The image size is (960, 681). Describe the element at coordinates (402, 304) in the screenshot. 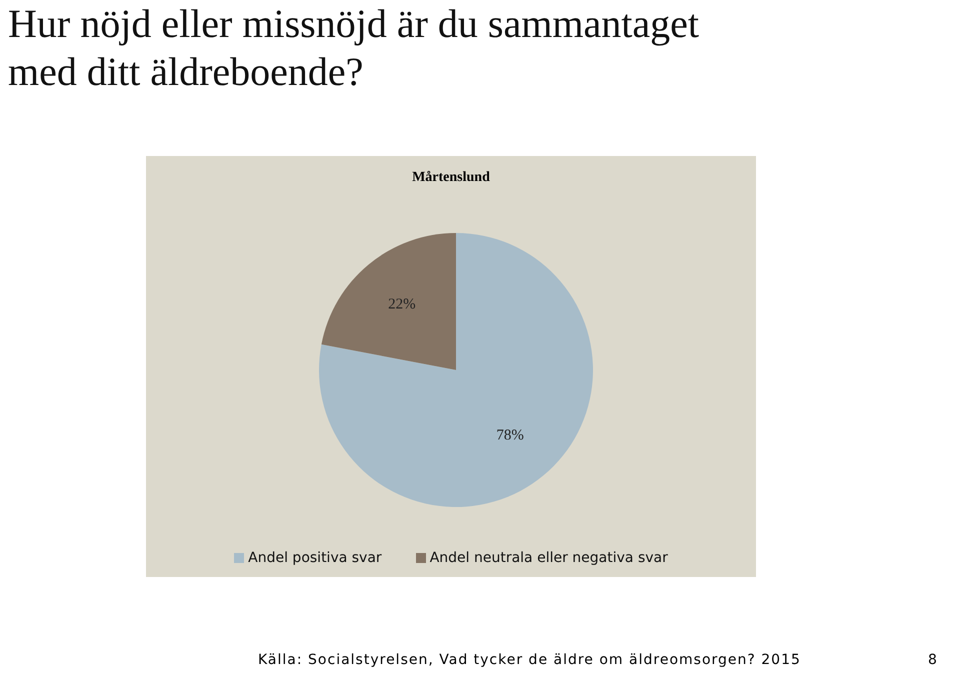

I see `data-label: 22%` at that location.